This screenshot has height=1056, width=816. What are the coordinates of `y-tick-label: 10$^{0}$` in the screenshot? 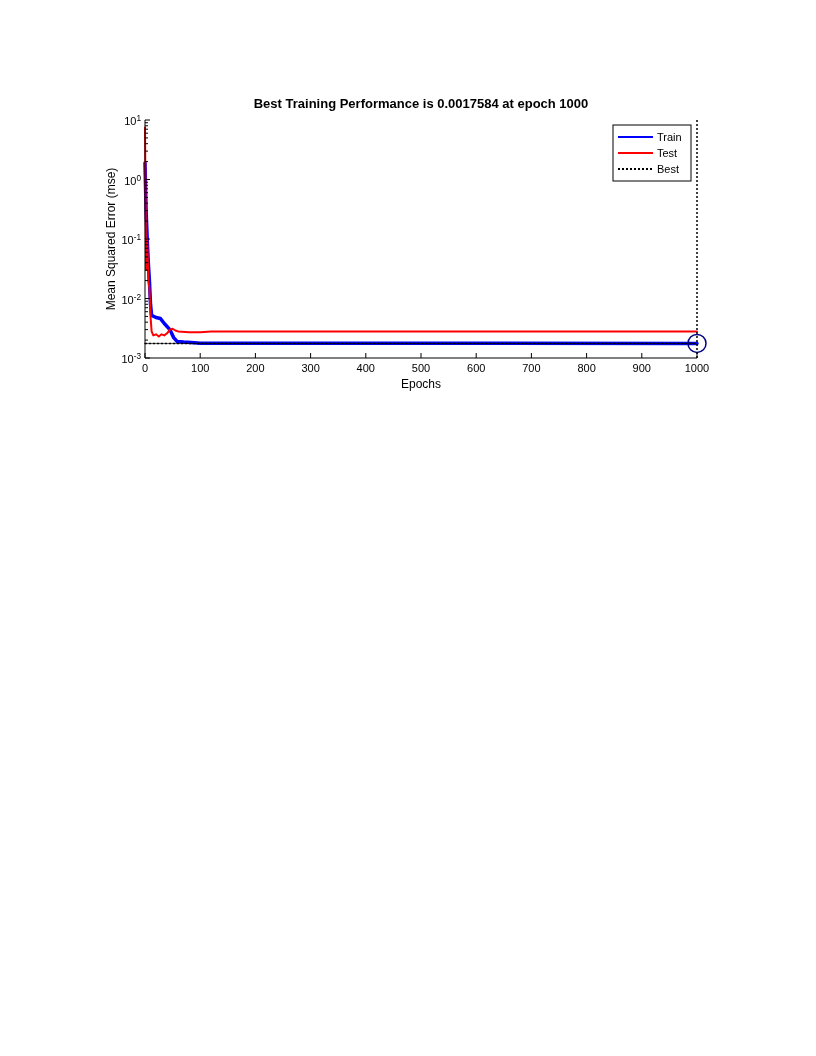 It's located at (133, 180).